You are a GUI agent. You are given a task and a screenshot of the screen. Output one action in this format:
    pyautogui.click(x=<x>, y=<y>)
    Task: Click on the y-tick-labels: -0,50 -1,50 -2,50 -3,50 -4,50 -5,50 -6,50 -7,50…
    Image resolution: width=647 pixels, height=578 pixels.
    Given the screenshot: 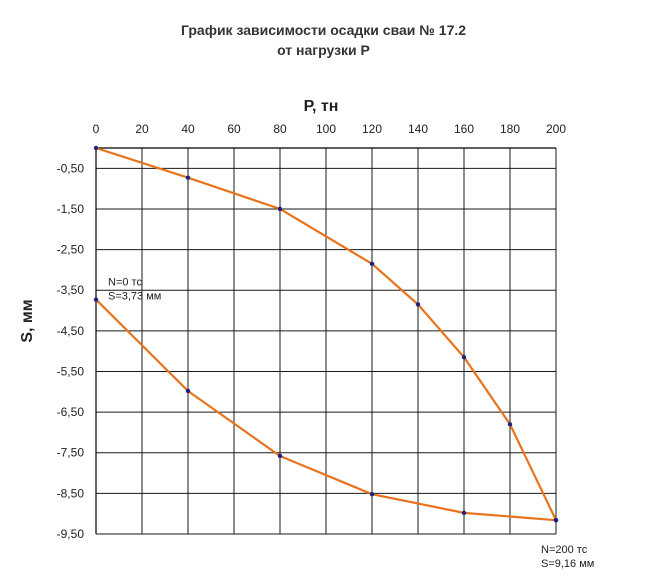 What is the action you would take?
    pyautogui.click(x=71, y=351)
    